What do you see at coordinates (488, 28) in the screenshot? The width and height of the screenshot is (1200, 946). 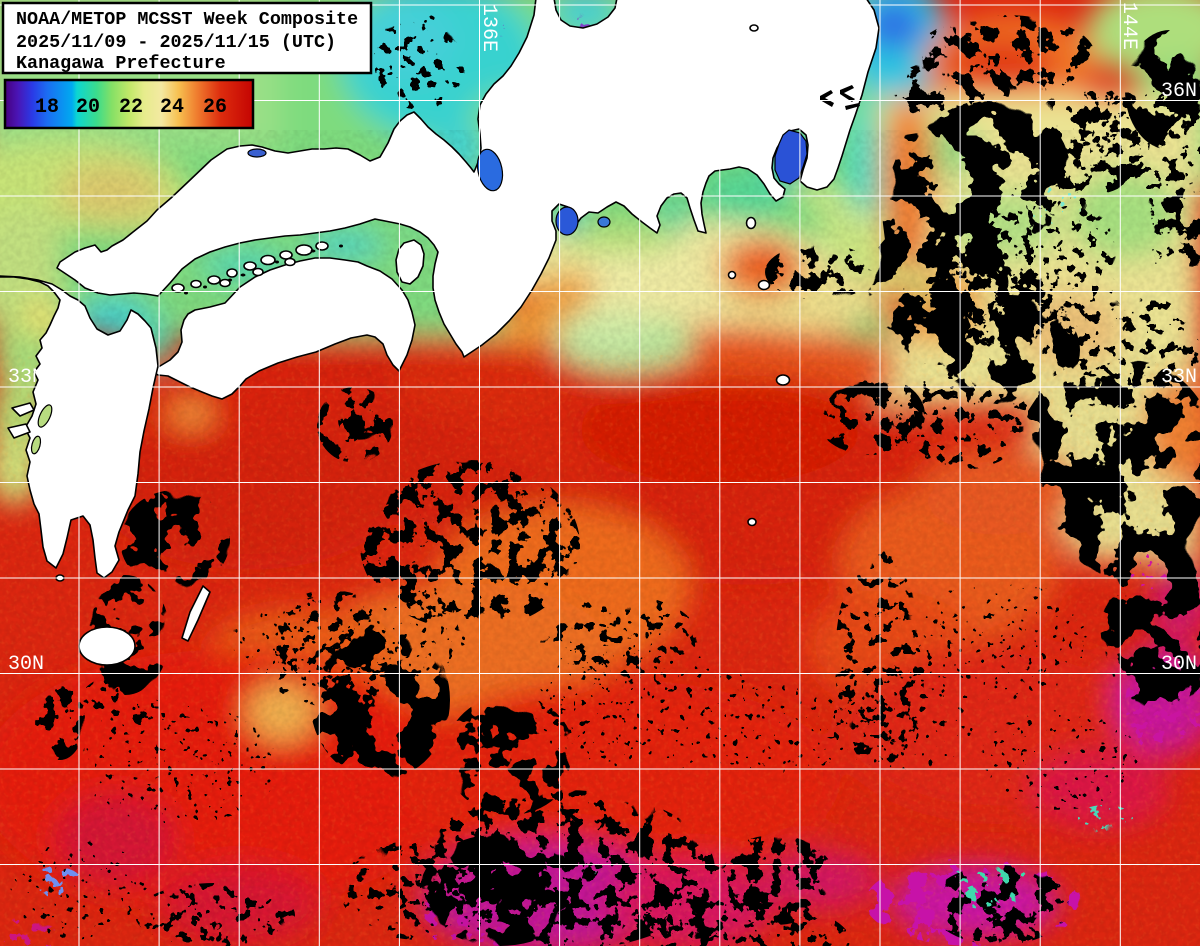 I see `svg-text: 136E` at bounding box center [488, 28].